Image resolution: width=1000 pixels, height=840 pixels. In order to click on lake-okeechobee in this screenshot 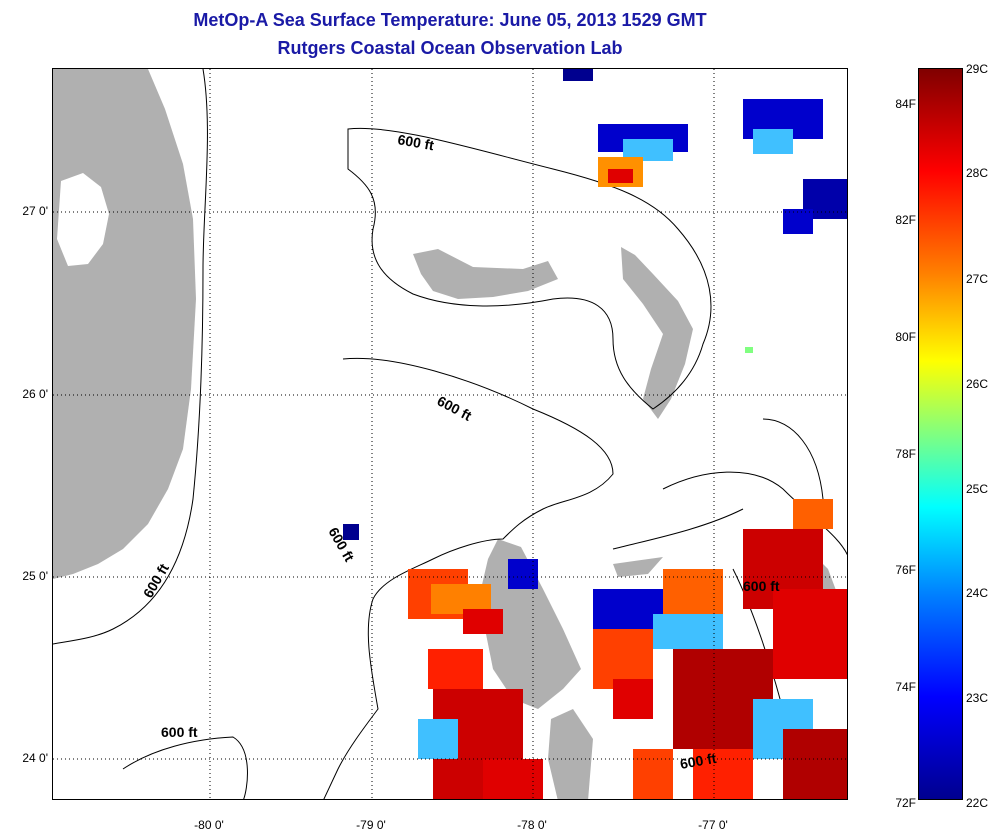, I will do `click(83, 219)`.